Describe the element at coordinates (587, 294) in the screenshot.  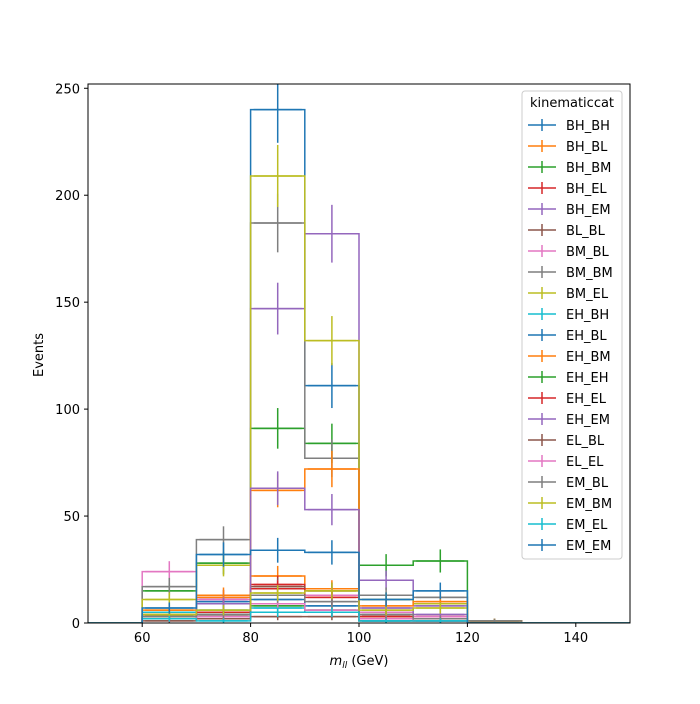
I see `legend-label: BM_EL` at that location.